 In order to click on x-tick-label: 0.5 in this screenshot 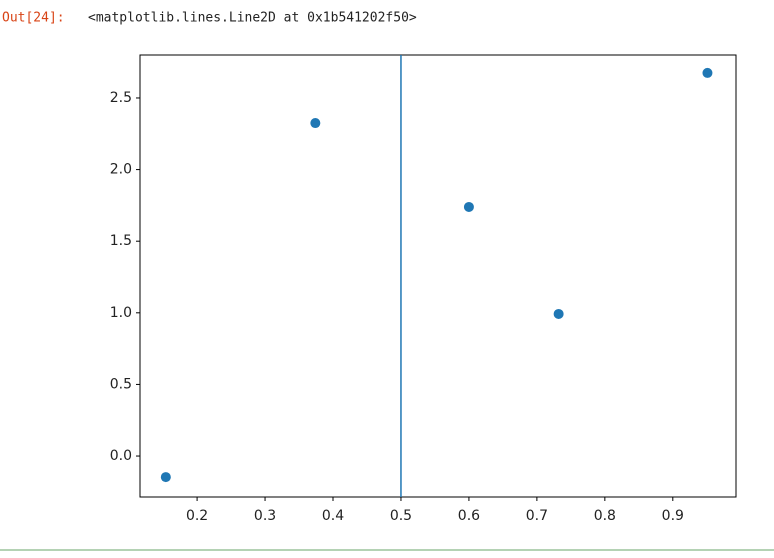, I will do `click(401, 516)`.